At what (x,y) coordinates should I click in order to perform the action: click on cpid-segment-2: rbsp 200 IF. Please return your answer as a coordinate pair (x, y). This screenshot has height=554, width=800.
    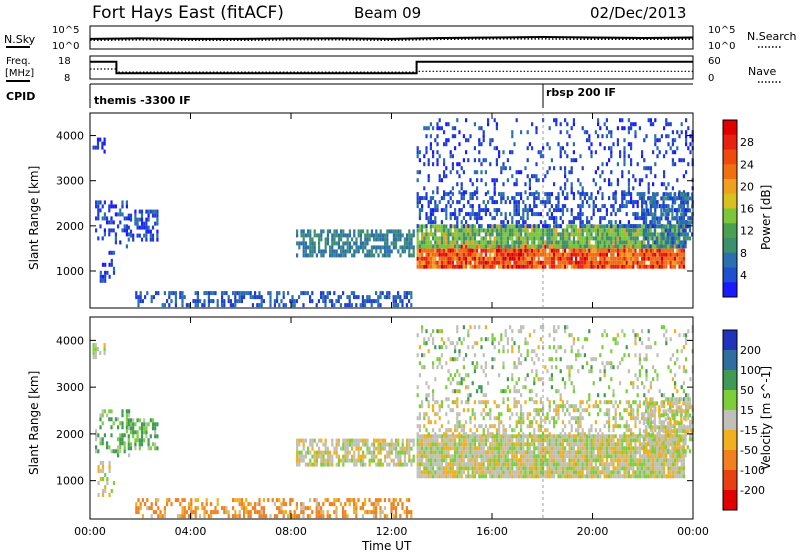
    Looking at the image, I should click on (581, 92).